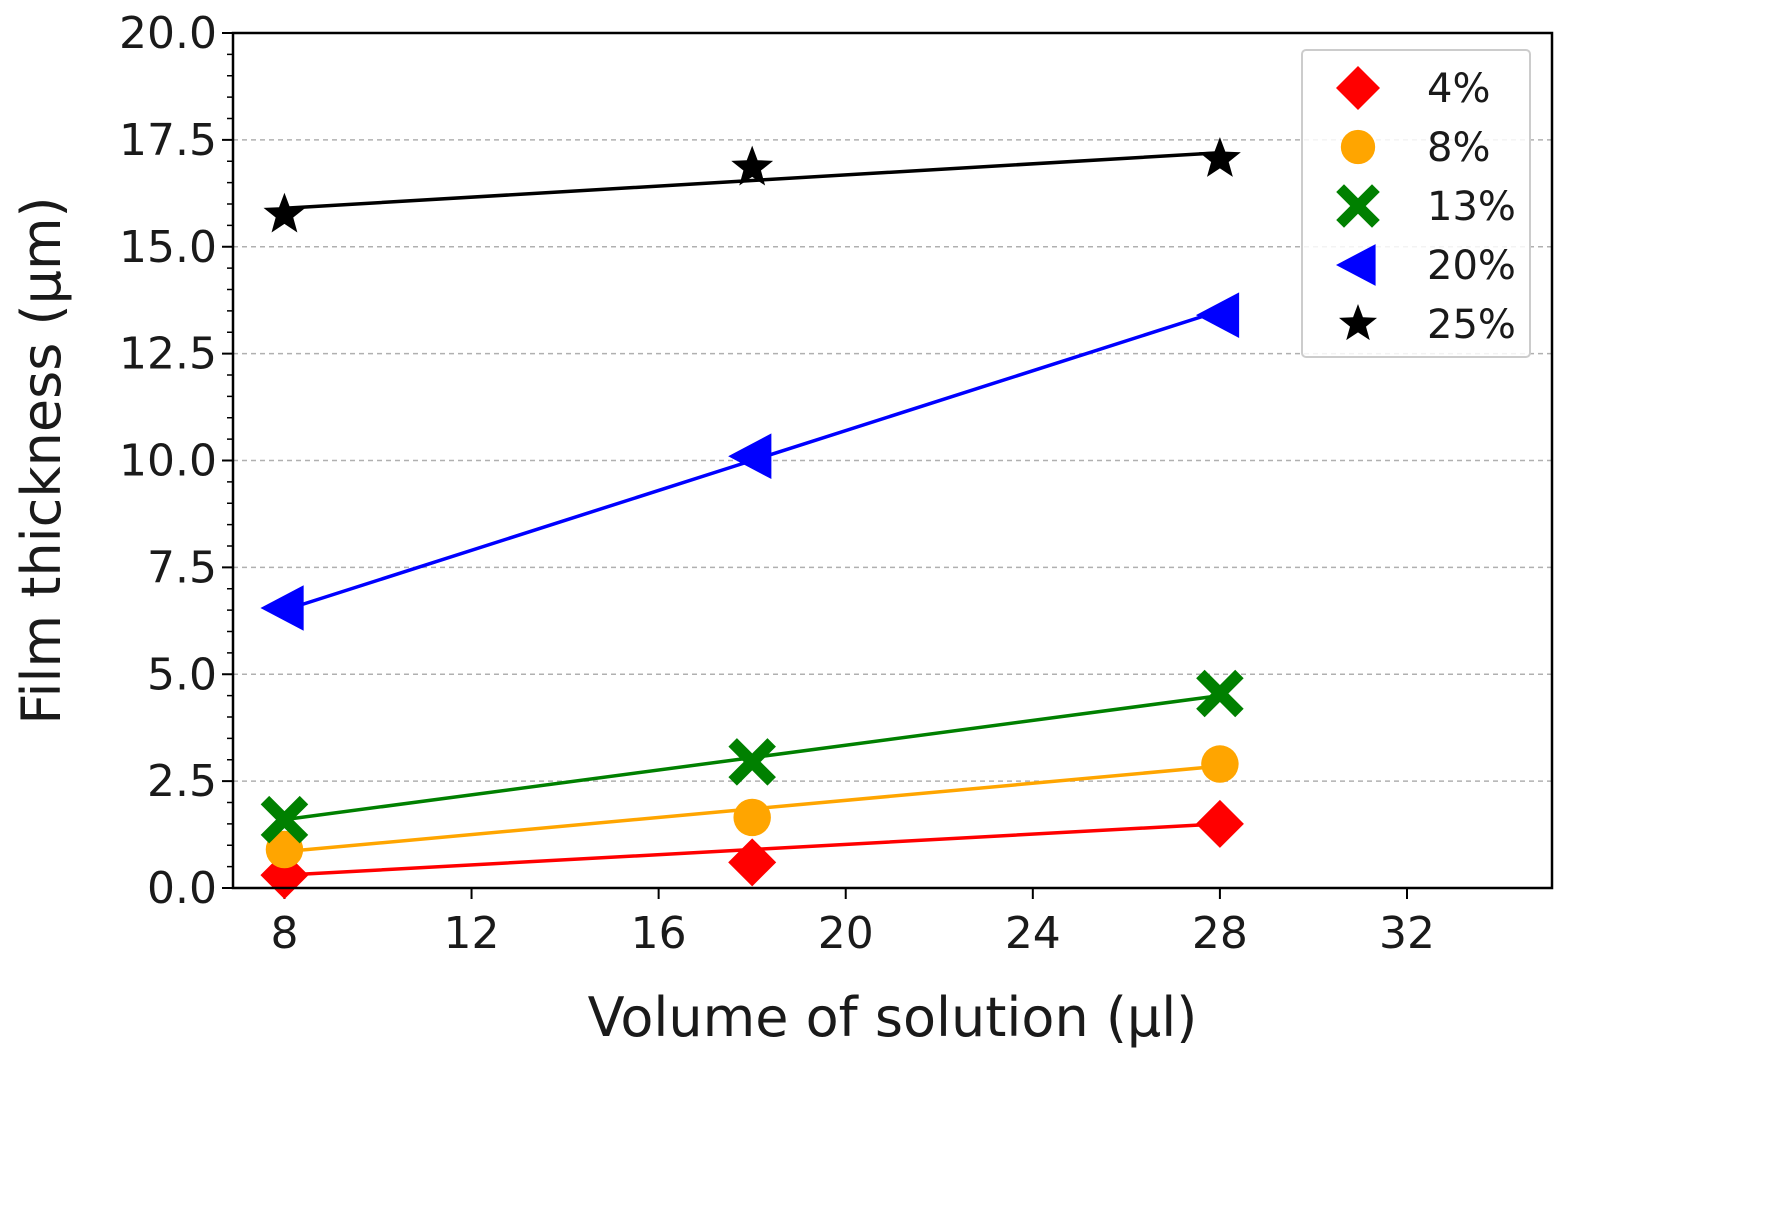  I want to click on fit-line-25pct, so click(752, 180).